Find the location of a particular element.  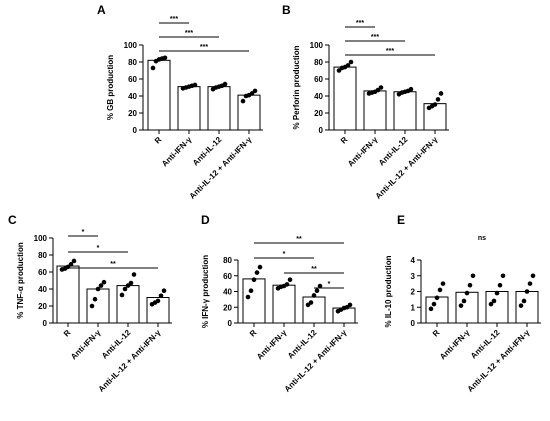

y-axis-label: % TNF-α production is located at coordinates (20, 280).